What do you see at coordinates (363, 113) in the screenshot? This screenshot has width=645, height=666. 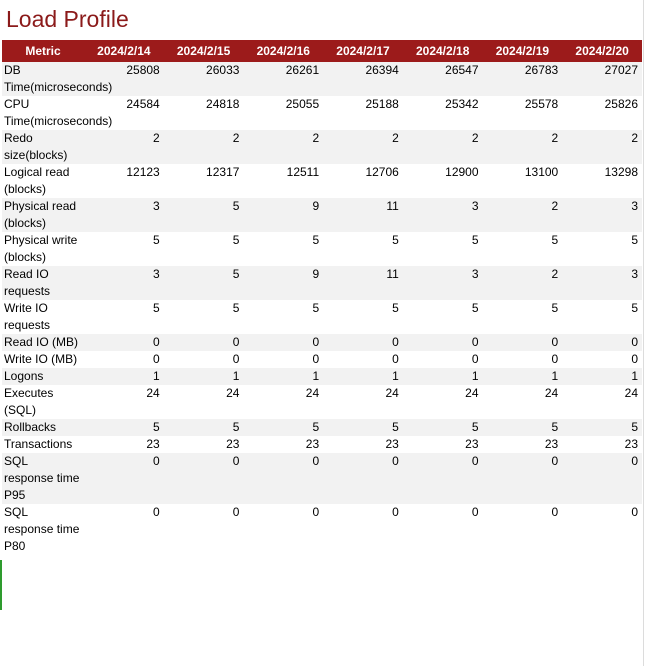 I see `metric-value: 25188` at bounding box center [363, 113].